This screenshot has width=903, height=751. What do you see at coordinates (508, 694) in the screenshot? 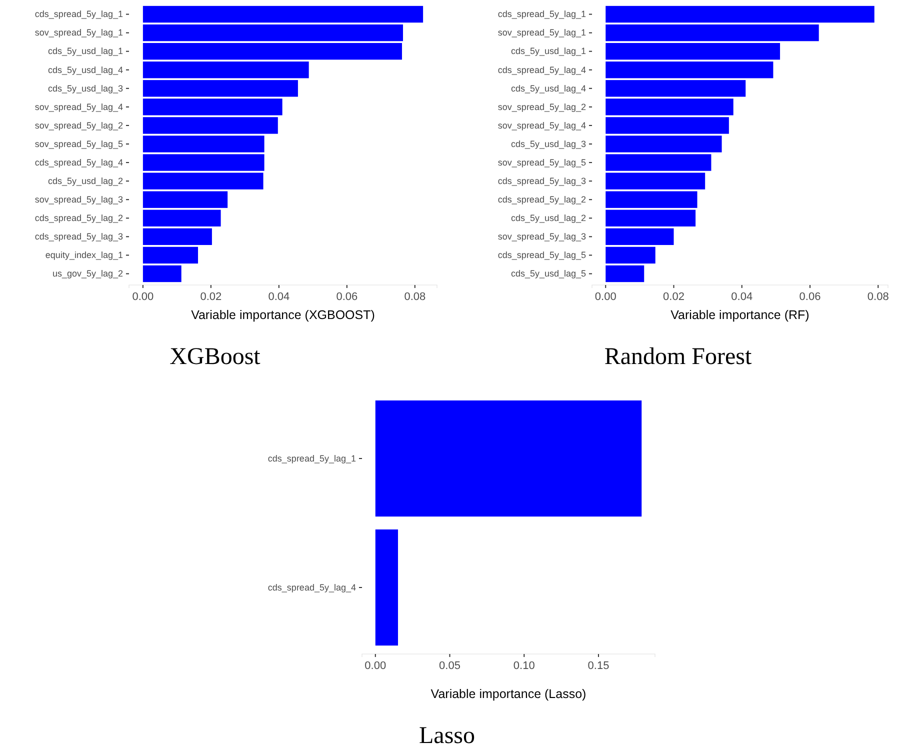
I see `x-axis-title: Variable importance (Lasso)` at bounding box center [508, 694].